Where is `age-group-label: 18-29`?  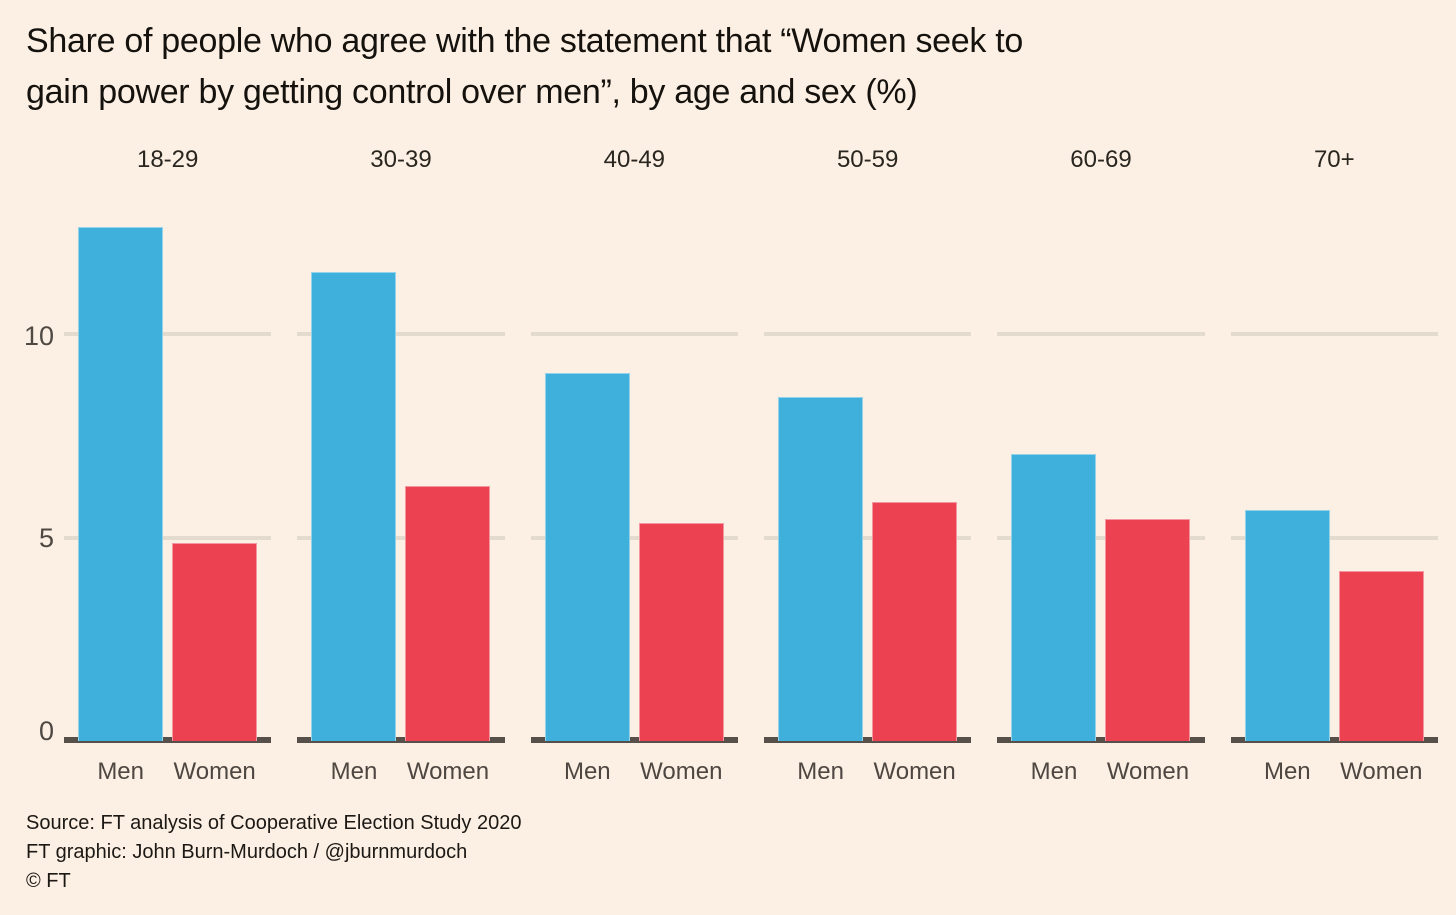 age-group-label: 18-29 is located at coordinates (167, 159).